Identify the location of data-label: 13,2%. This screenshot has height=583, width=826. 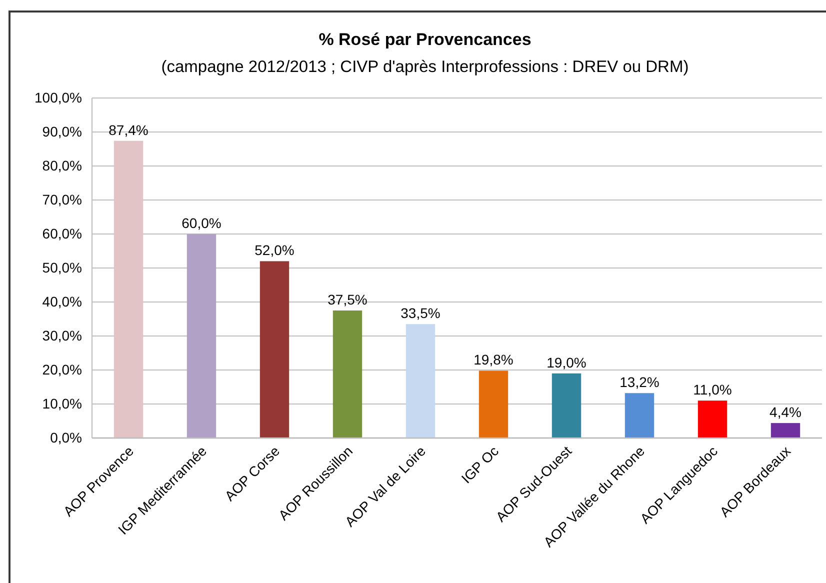
(640, 382).